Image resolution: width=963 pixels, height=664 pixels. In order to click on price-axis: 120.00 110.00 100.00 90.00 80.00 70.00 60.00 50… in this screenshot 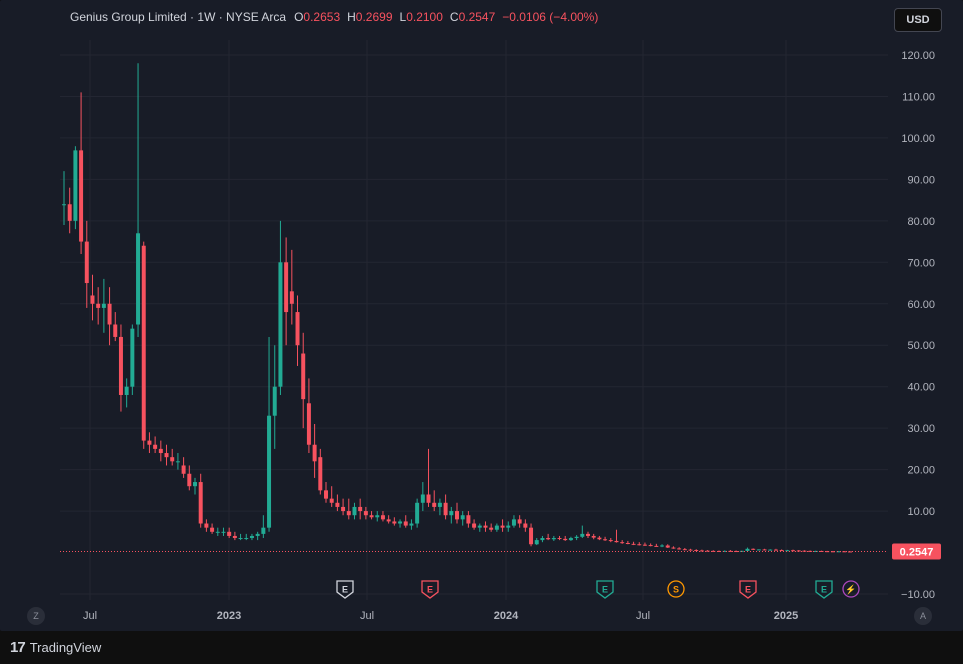, I will do `click(918, 325)`.